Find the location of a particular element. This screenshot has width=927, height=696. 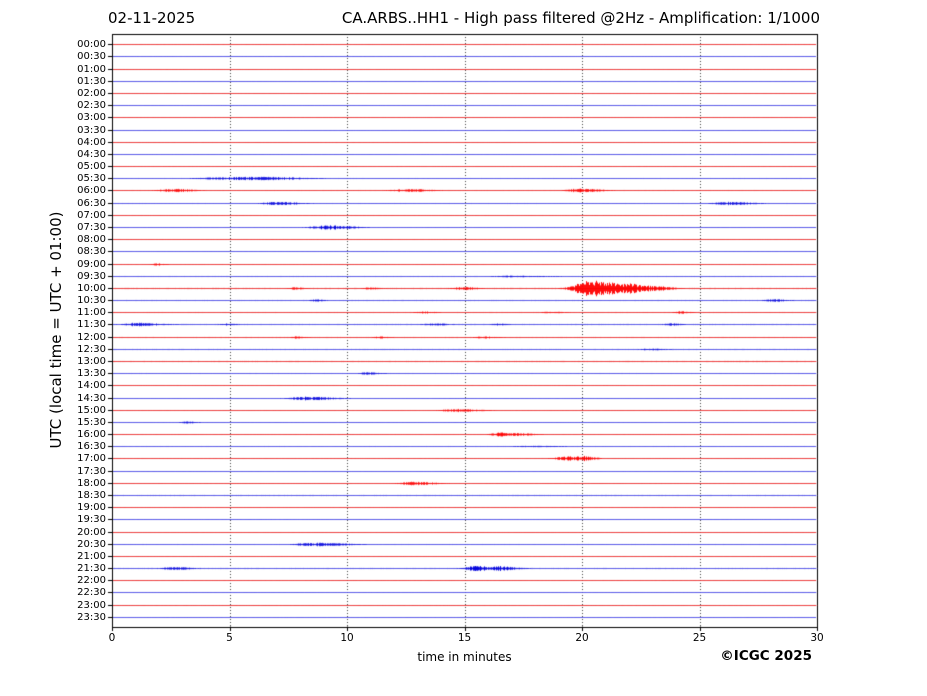

row-time-label: 08:00 is located at coordinates (91, 239).